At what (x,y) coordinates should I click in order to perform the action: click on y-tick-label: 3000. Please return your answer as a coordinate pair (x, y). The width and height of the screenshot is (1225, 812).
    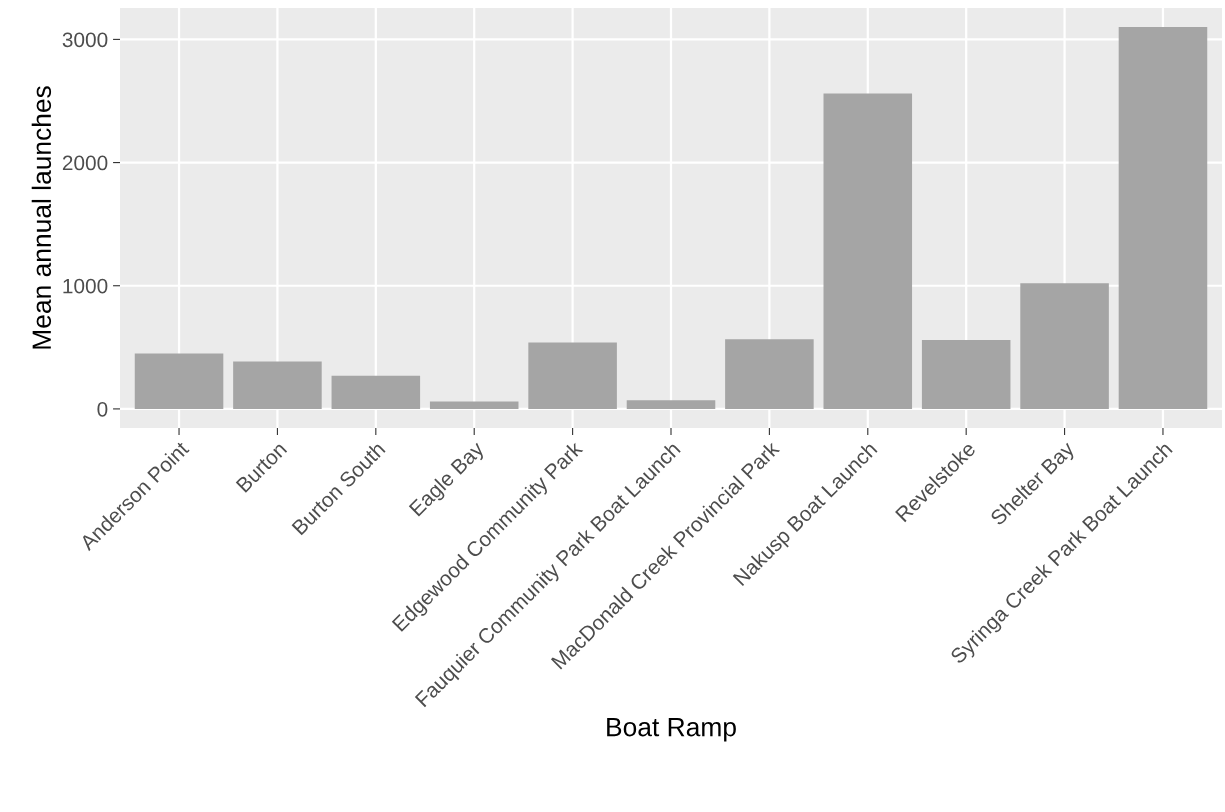
    Looking at the image, I should click on (85, 40).